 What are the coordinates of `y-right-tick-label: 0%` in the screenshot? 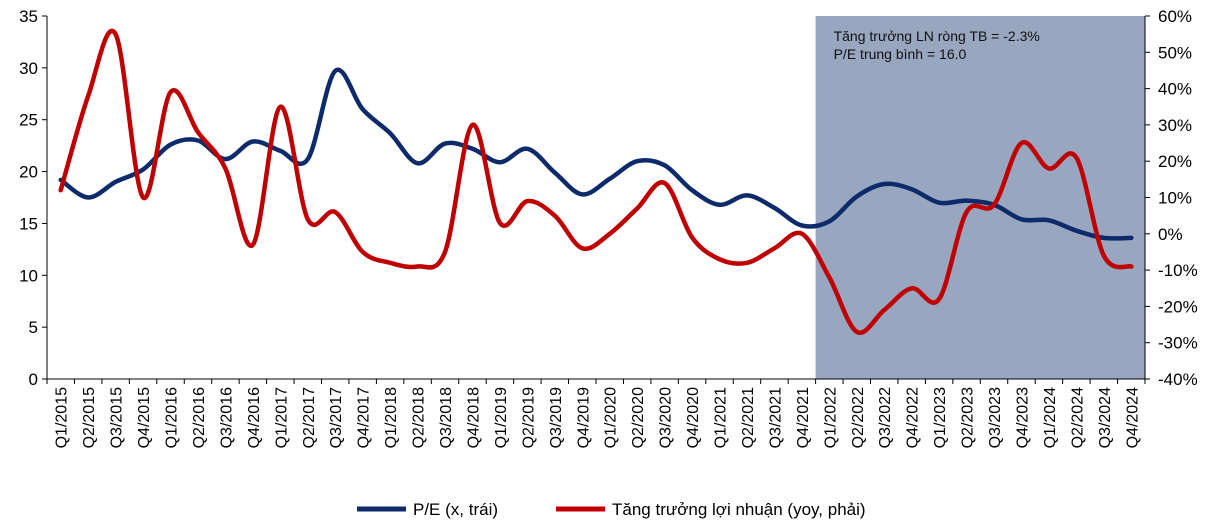 It's located at (1170, 234).